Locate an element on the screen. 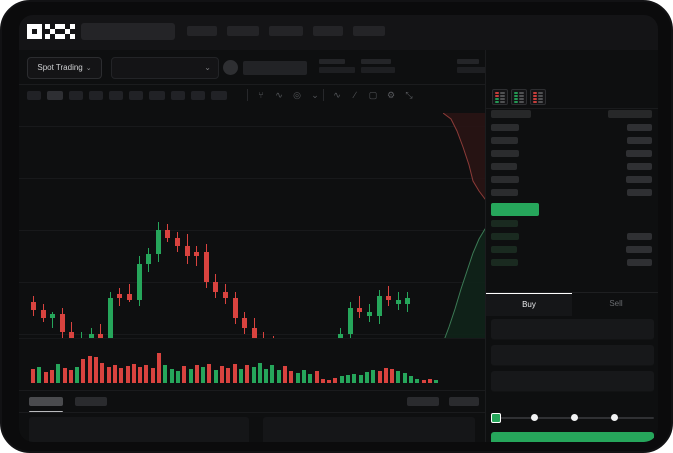 The height and width of the screenshot is (453, 673). fullscreen-icon: ⤡ is located at coordinates (409, 95).